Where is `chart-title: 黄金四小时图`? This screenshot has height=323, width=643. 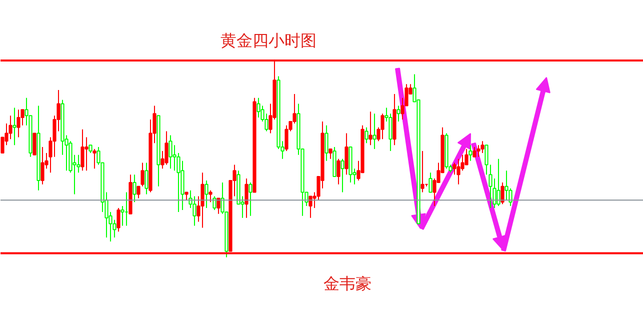 chart-title: 黄金四小时图 is located at coordinates (268, 40).